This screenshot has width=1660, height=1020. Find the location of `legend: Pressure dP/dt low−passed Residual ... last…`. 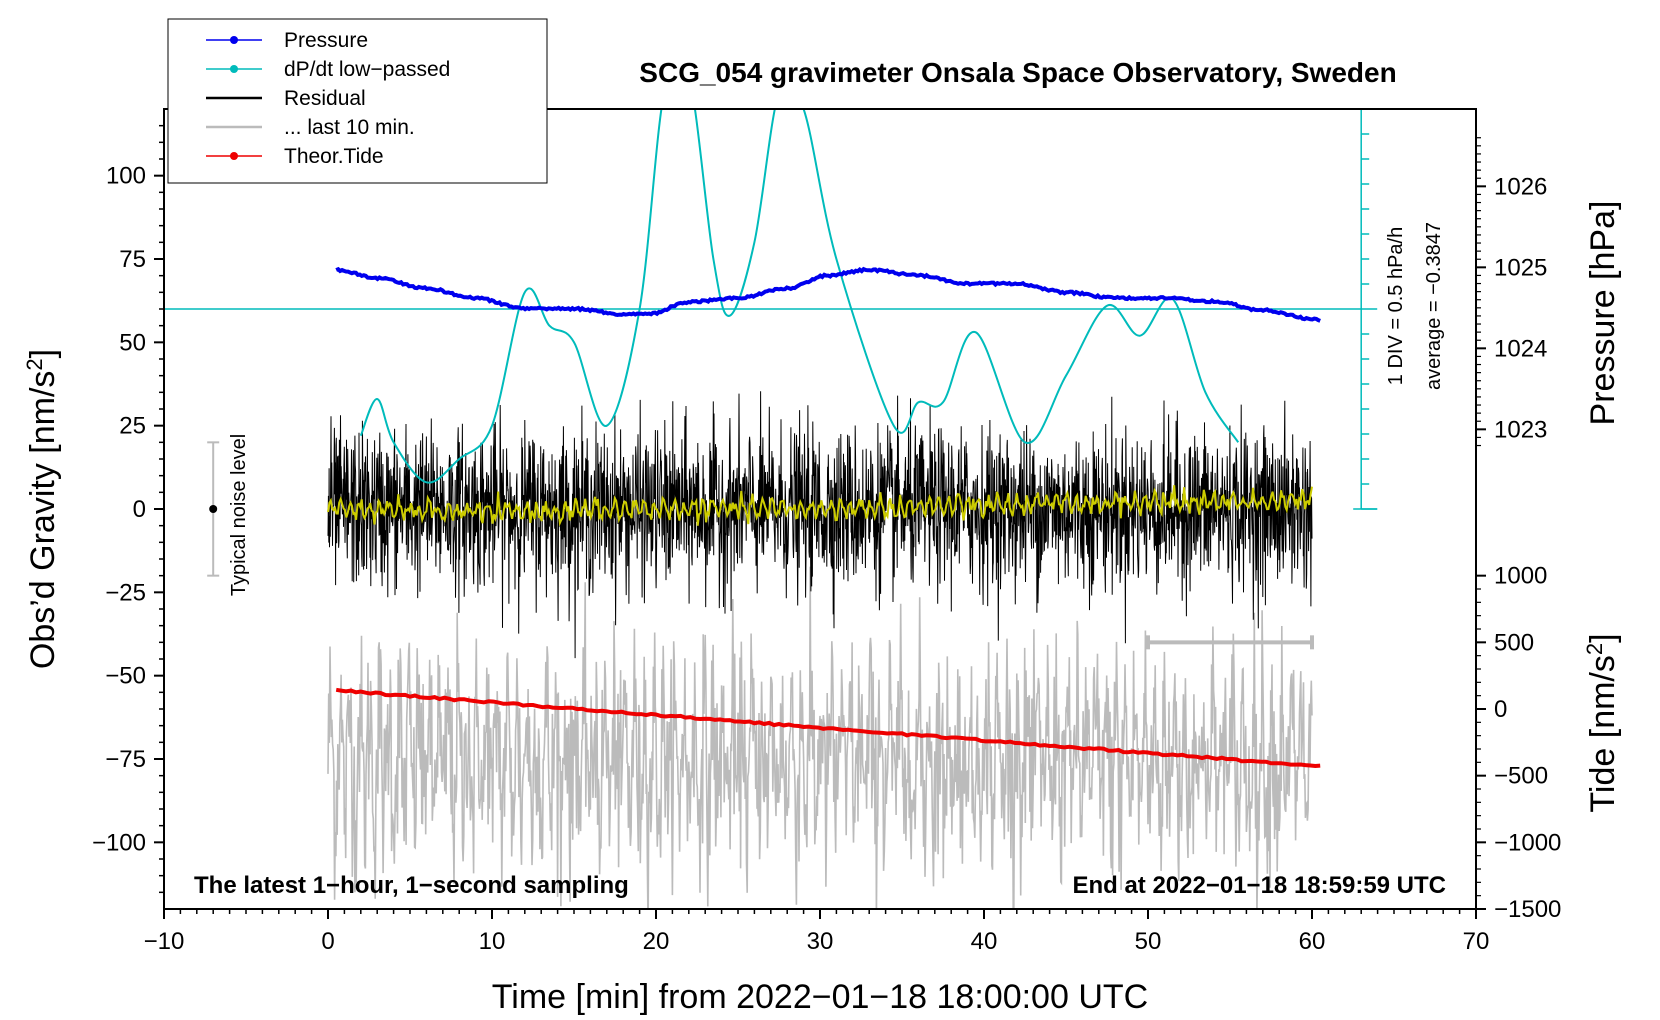

legend: Pressure dP/dt low−passed Residual ... last… is located at coordinates (357, 101).